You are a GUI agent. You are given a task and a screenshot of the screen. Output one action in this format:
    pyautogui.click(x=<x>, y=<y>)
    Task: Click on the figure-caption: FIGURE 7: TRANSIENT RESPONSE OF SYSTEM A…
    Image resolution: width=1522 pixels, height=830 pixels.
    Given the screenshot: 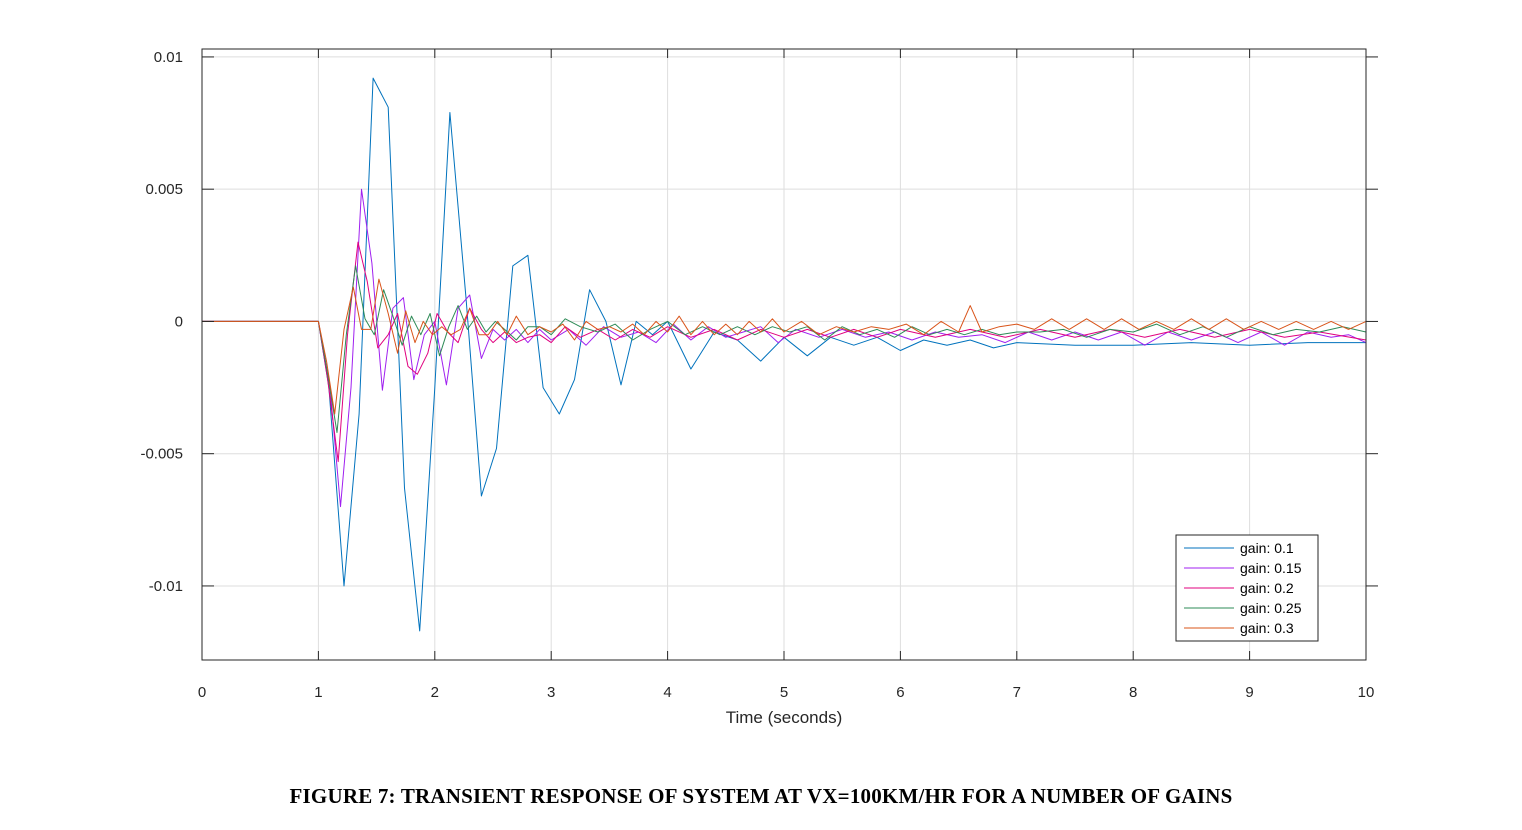 What is the action you would take?
    pyautogui.click(x=761, y=796)
    